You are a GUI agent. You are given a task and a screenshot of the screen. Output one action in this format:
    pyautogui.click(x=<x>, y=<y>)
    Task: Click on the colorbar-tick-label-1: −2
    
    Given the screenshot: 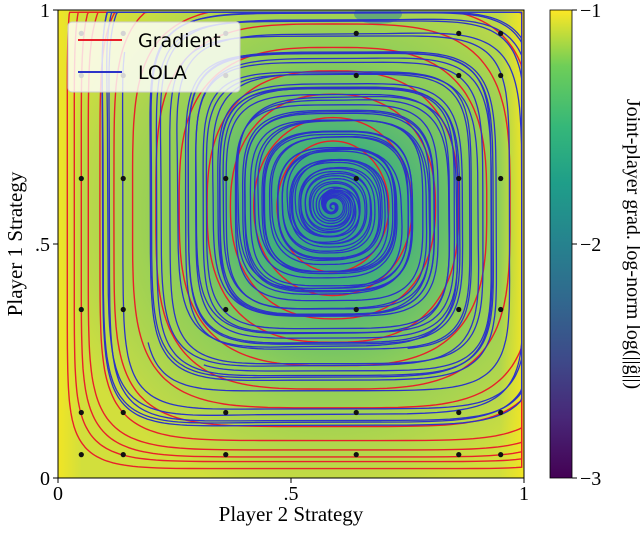 What is the action you would take?
    pyautogui.click(x=590, y=245)
    